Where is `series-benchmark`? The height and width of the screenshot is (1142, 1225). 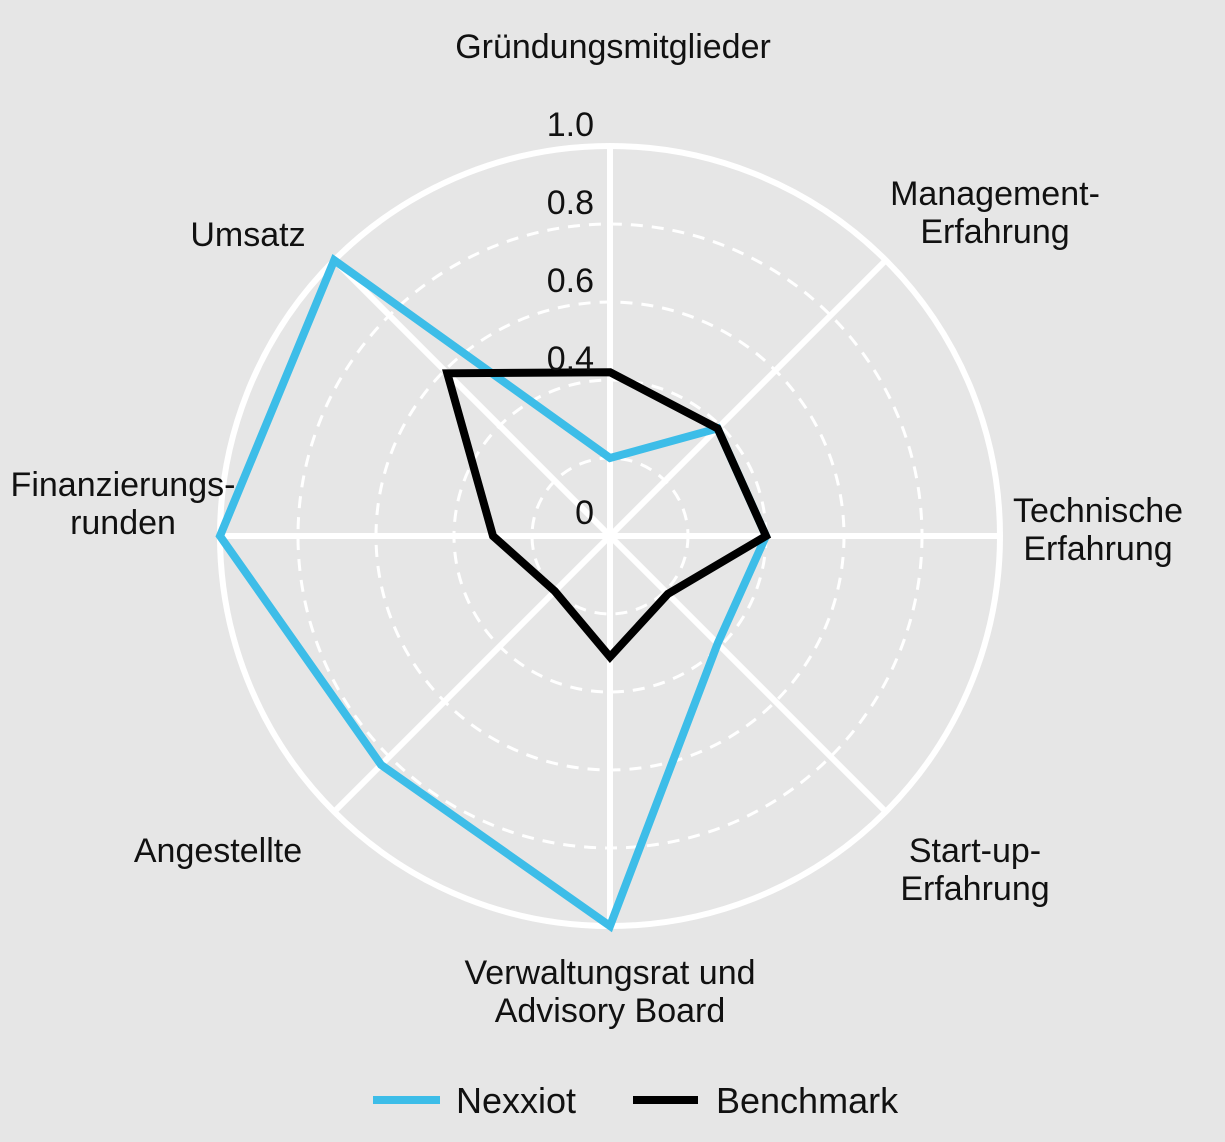 series-benchmark is located at coordinates (607, 515).